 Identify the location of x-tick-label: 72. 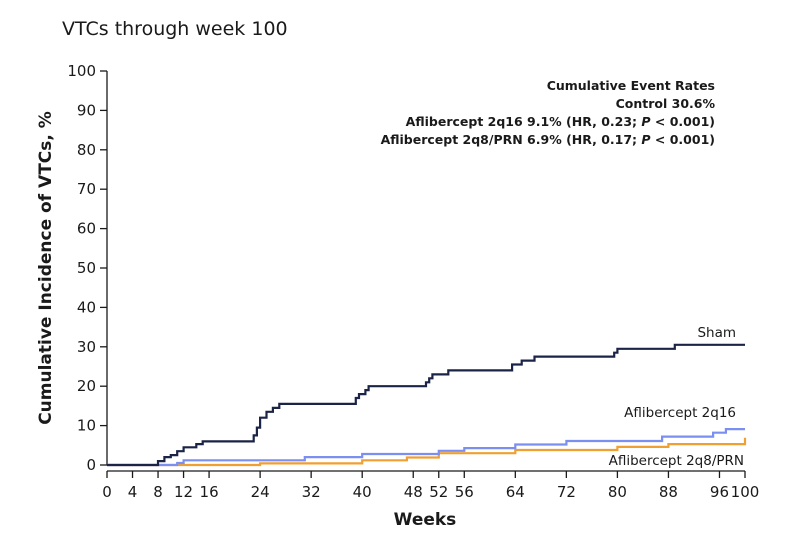
(566, 492).